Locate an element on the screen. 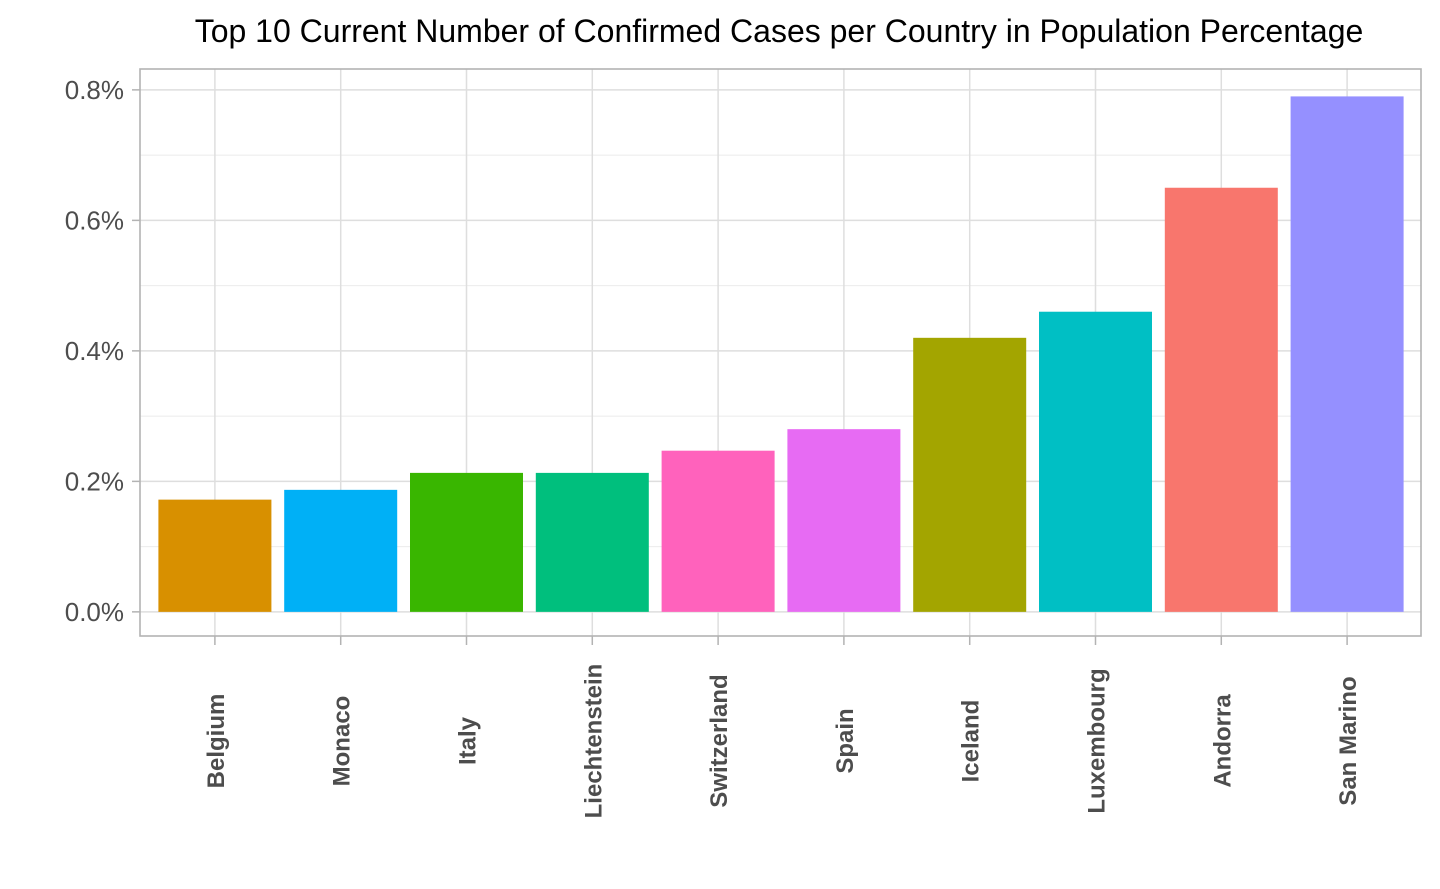 The image size is (1440, 889). x-tick-label: Andorra is located at coordinates (1222, 741).